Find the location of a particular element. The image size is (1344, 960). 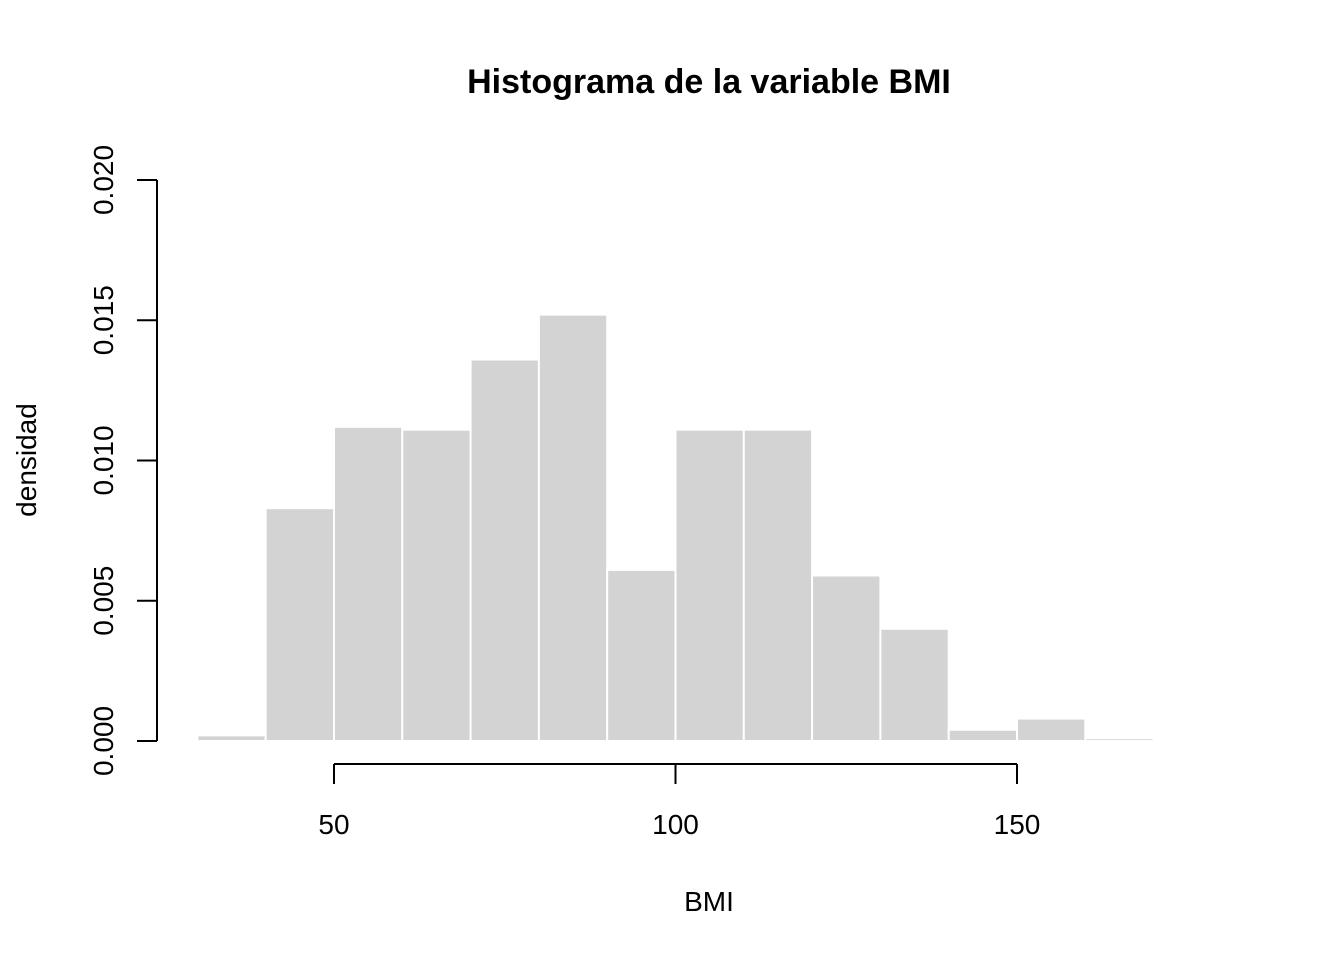

chart-title: Histograma de la variable BMI is located at coordinates (709, 82).